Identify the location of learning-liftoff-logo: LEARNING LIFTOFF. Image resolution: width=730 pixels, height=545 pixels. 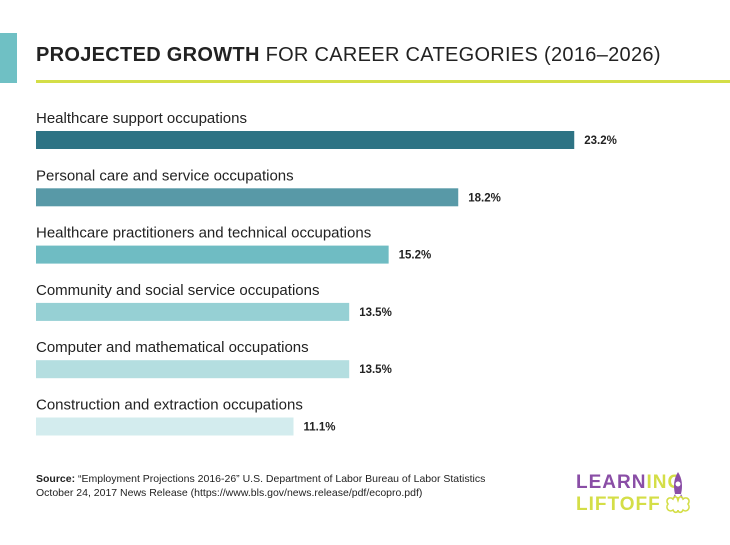
(632, 495).